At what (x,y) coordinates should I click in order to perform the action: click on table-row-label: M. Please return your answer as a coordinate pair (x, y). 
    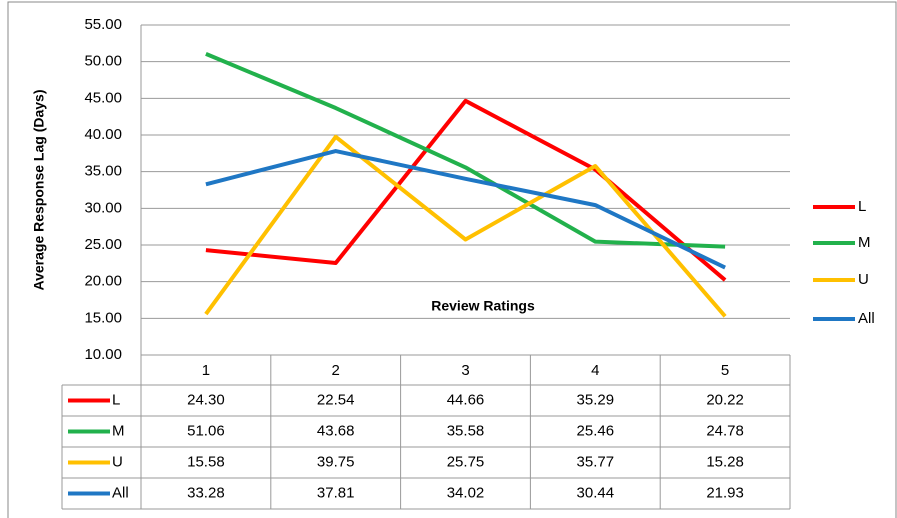
    Looking at the image, I should click on (118, 430).